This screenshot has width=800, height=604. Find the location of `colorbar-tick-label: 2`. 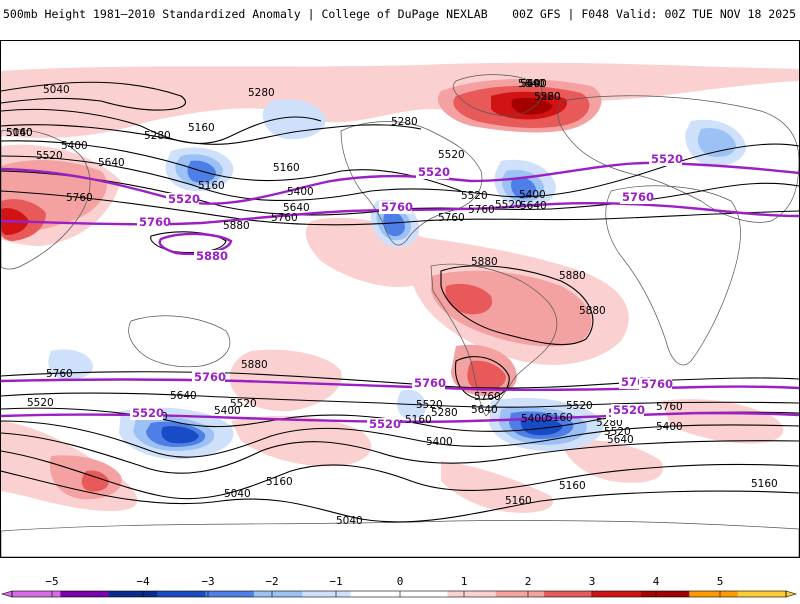

colorbar-tick-label: 2 is located at coordinates (528, 581).